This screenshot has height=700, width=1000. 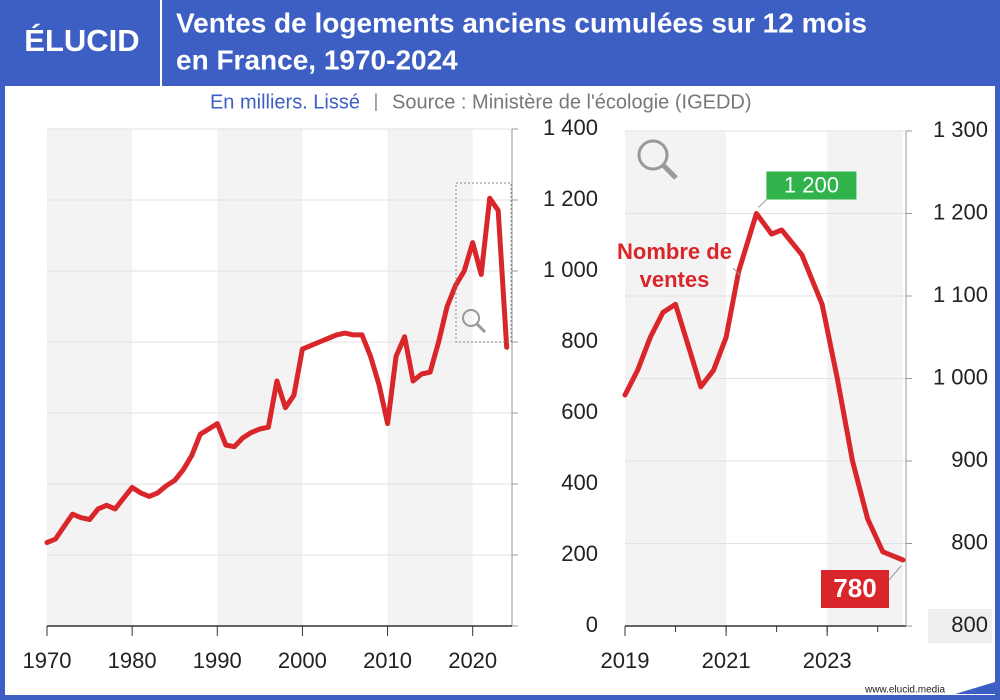 What do you see at coordinates (764, 387) in the screenshot?
I see `line` at bounding box center [764, 387].